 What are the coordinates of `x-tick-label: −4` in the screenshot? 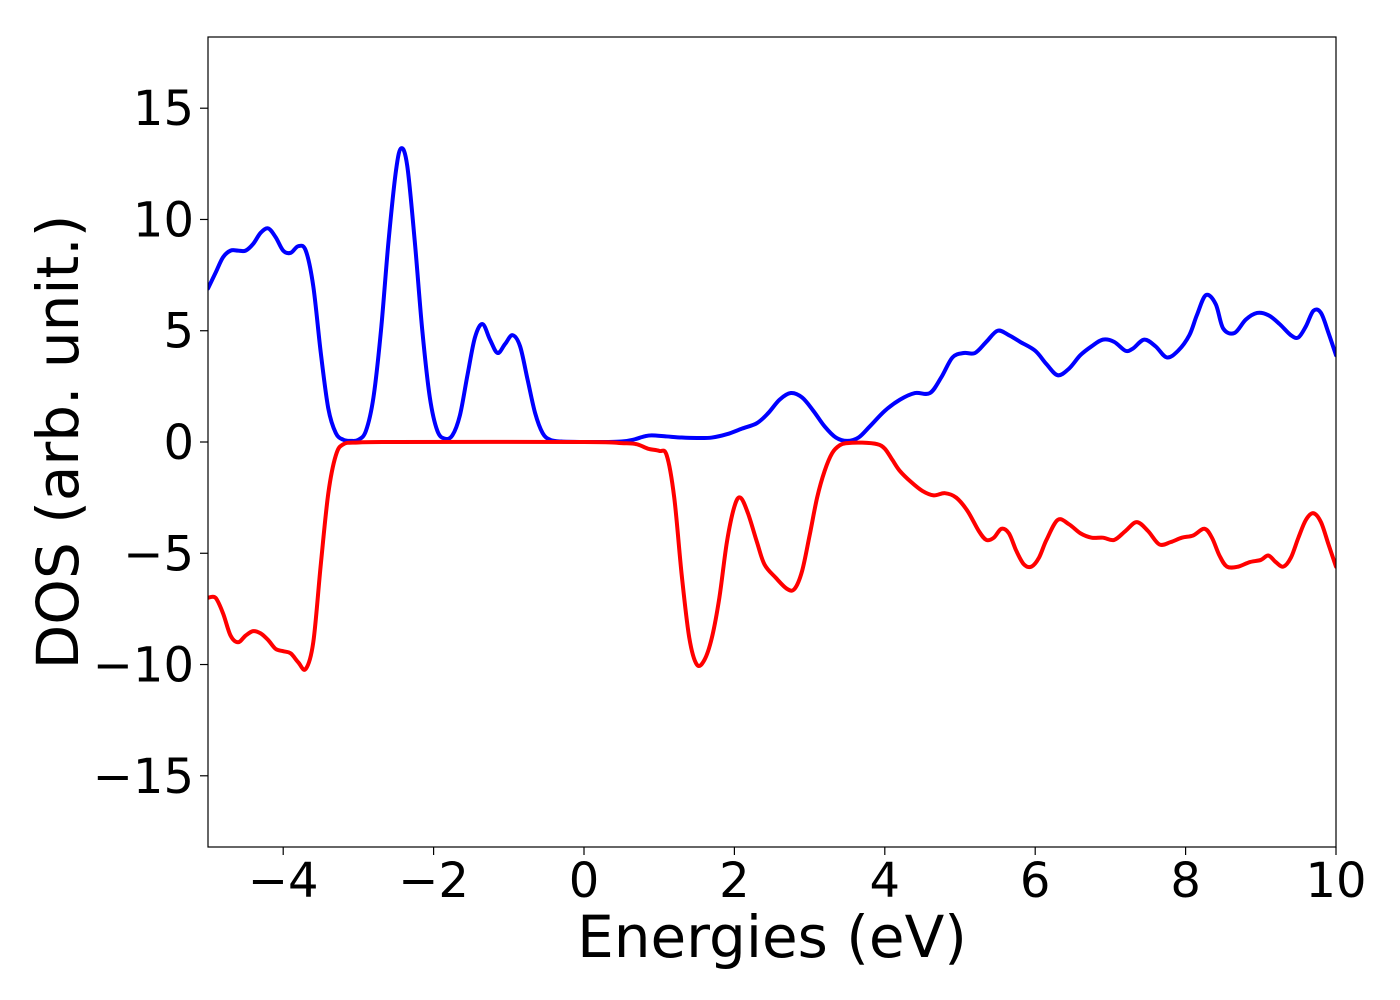 It's located at (283, 881).